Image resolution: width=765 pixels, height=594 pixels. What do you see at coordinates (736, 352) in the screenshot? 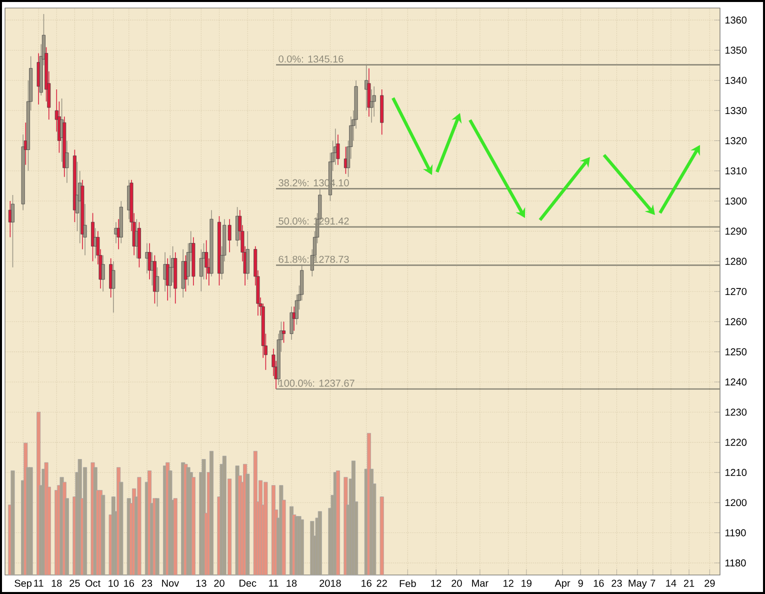
I see `y-tick-label: 1250` at bounding box center [736, 352].